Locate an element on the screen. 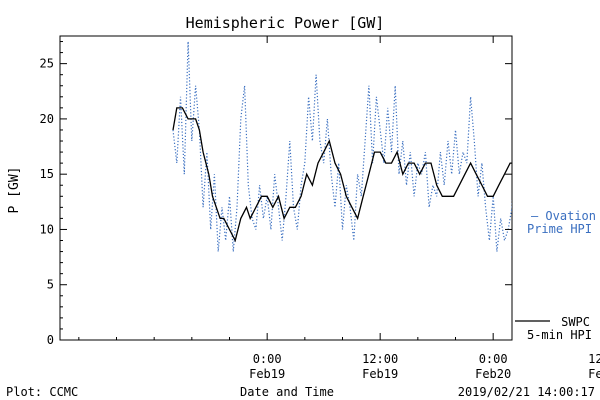 The width and height of the screenshot is (600, 400). footer-timestamp: 2019/02/21 14:00:17 is located at coordinates (526, 392).